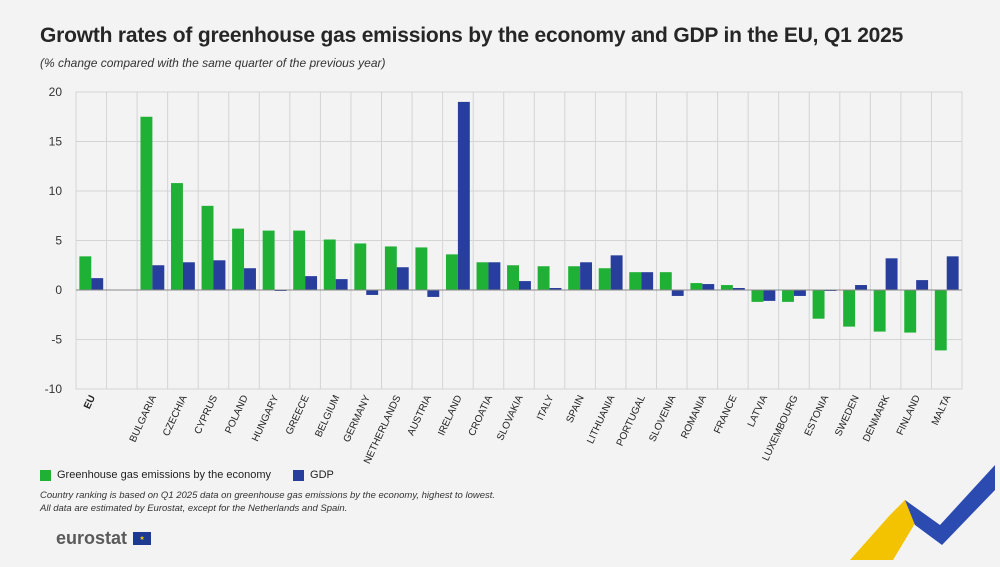 This screenshot has width=1000, height=567. I want to click on legend-label-gdp: GDP, so click(322, 475).